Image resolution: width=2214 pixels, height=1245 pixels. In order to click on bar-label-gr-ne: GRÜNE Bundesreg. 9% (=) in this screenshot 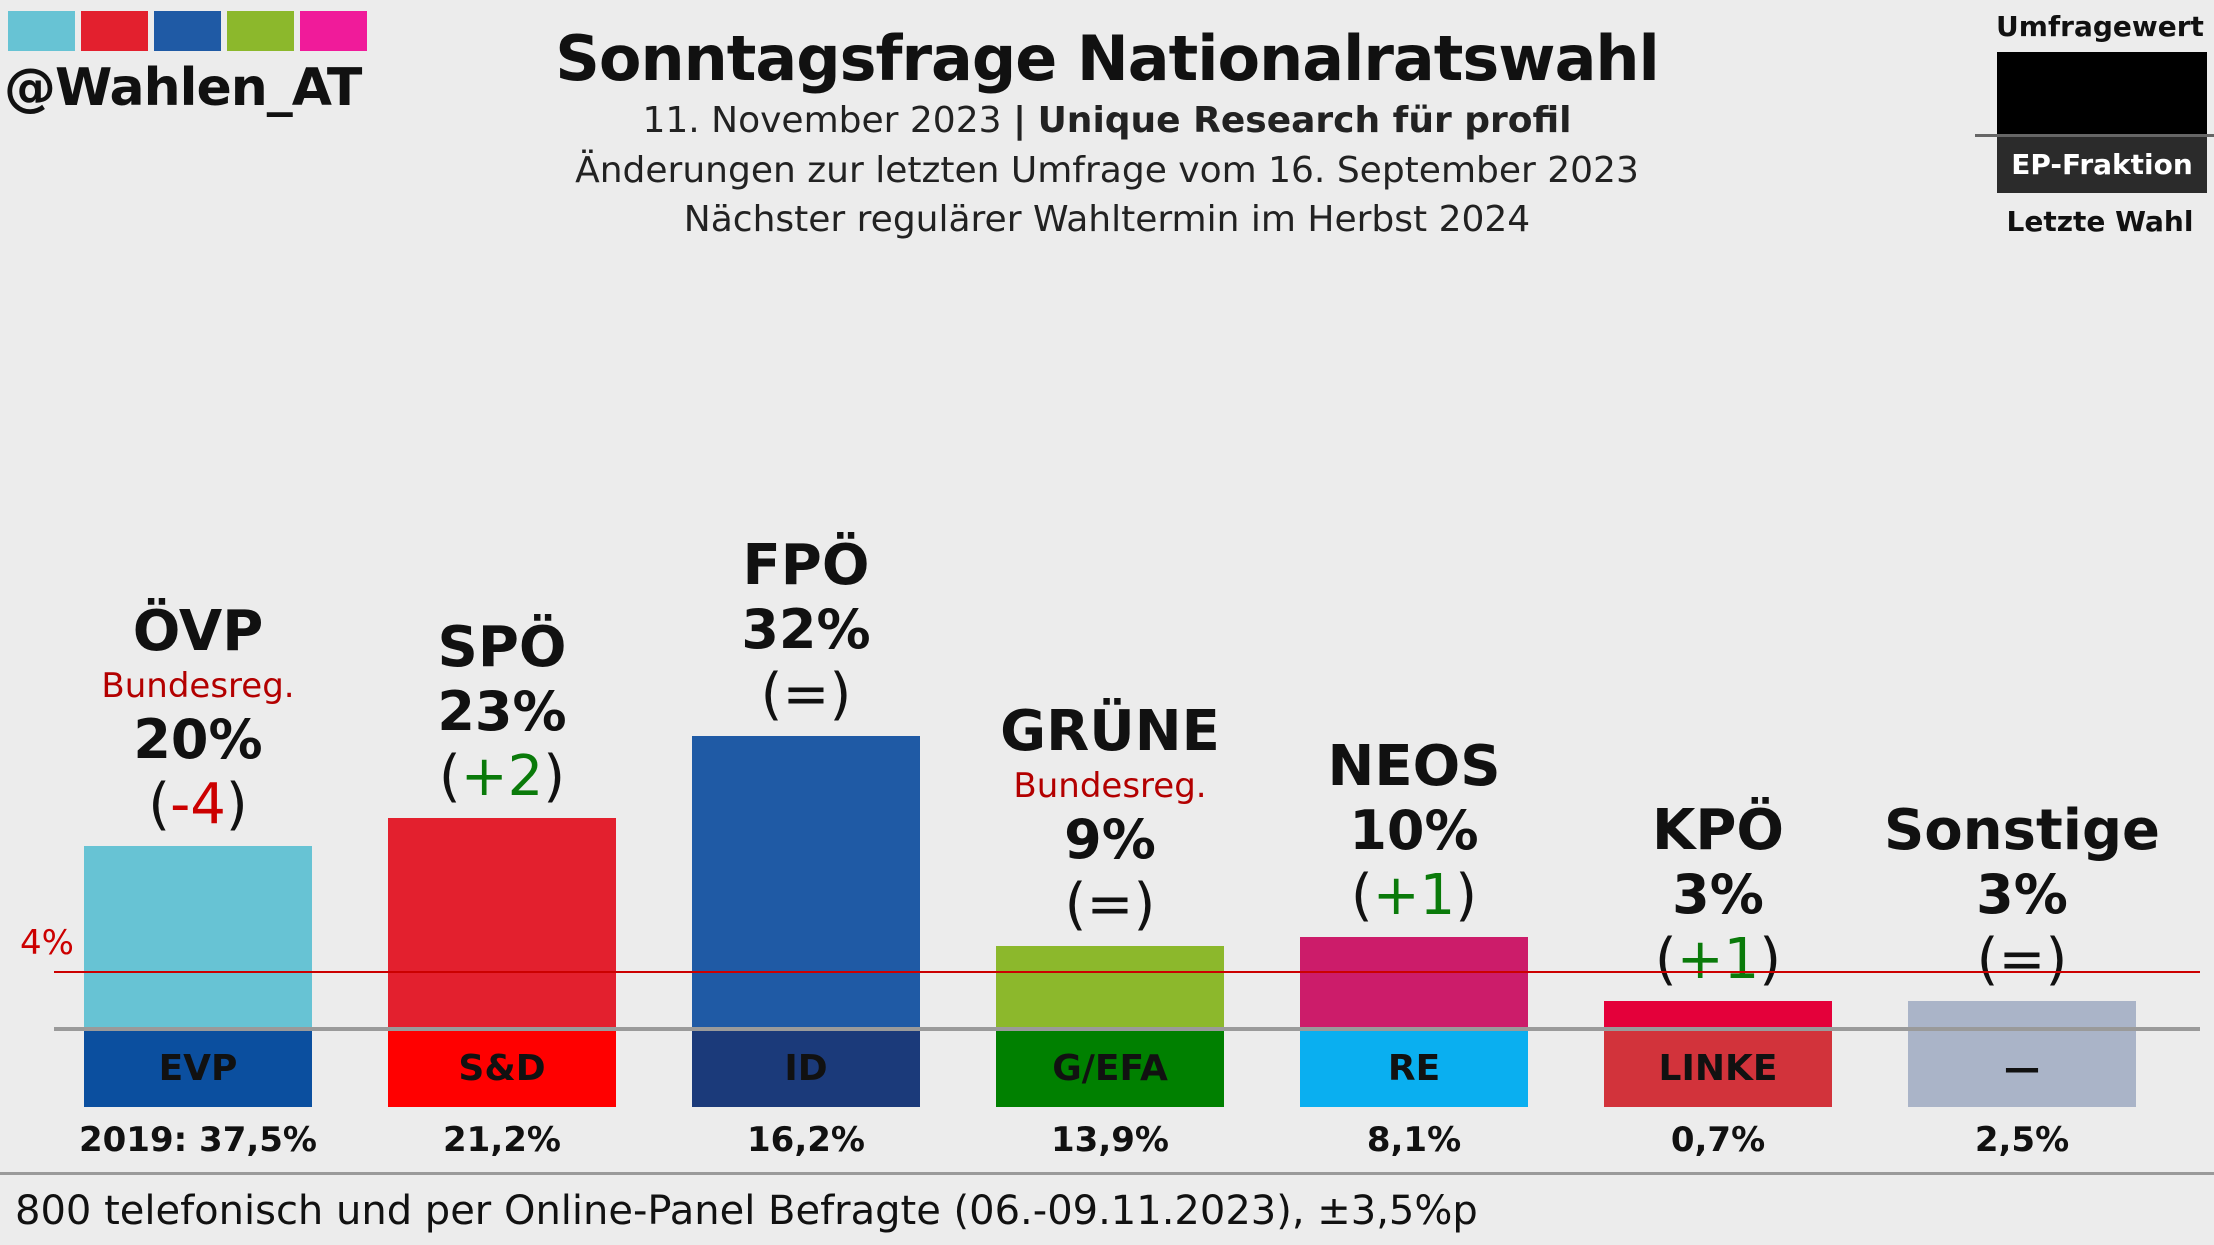, I will do `click(1110, 819)`.